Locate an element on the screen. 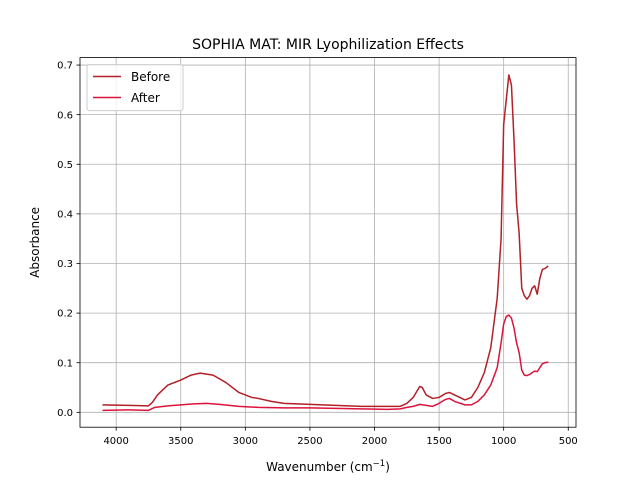 The height and width of the screenshot is (480, 640). y-axis: 0.0 0.1 0.2 0.3 0.4 0.5 0.6 0.7 is located at coordinates (68, 240).